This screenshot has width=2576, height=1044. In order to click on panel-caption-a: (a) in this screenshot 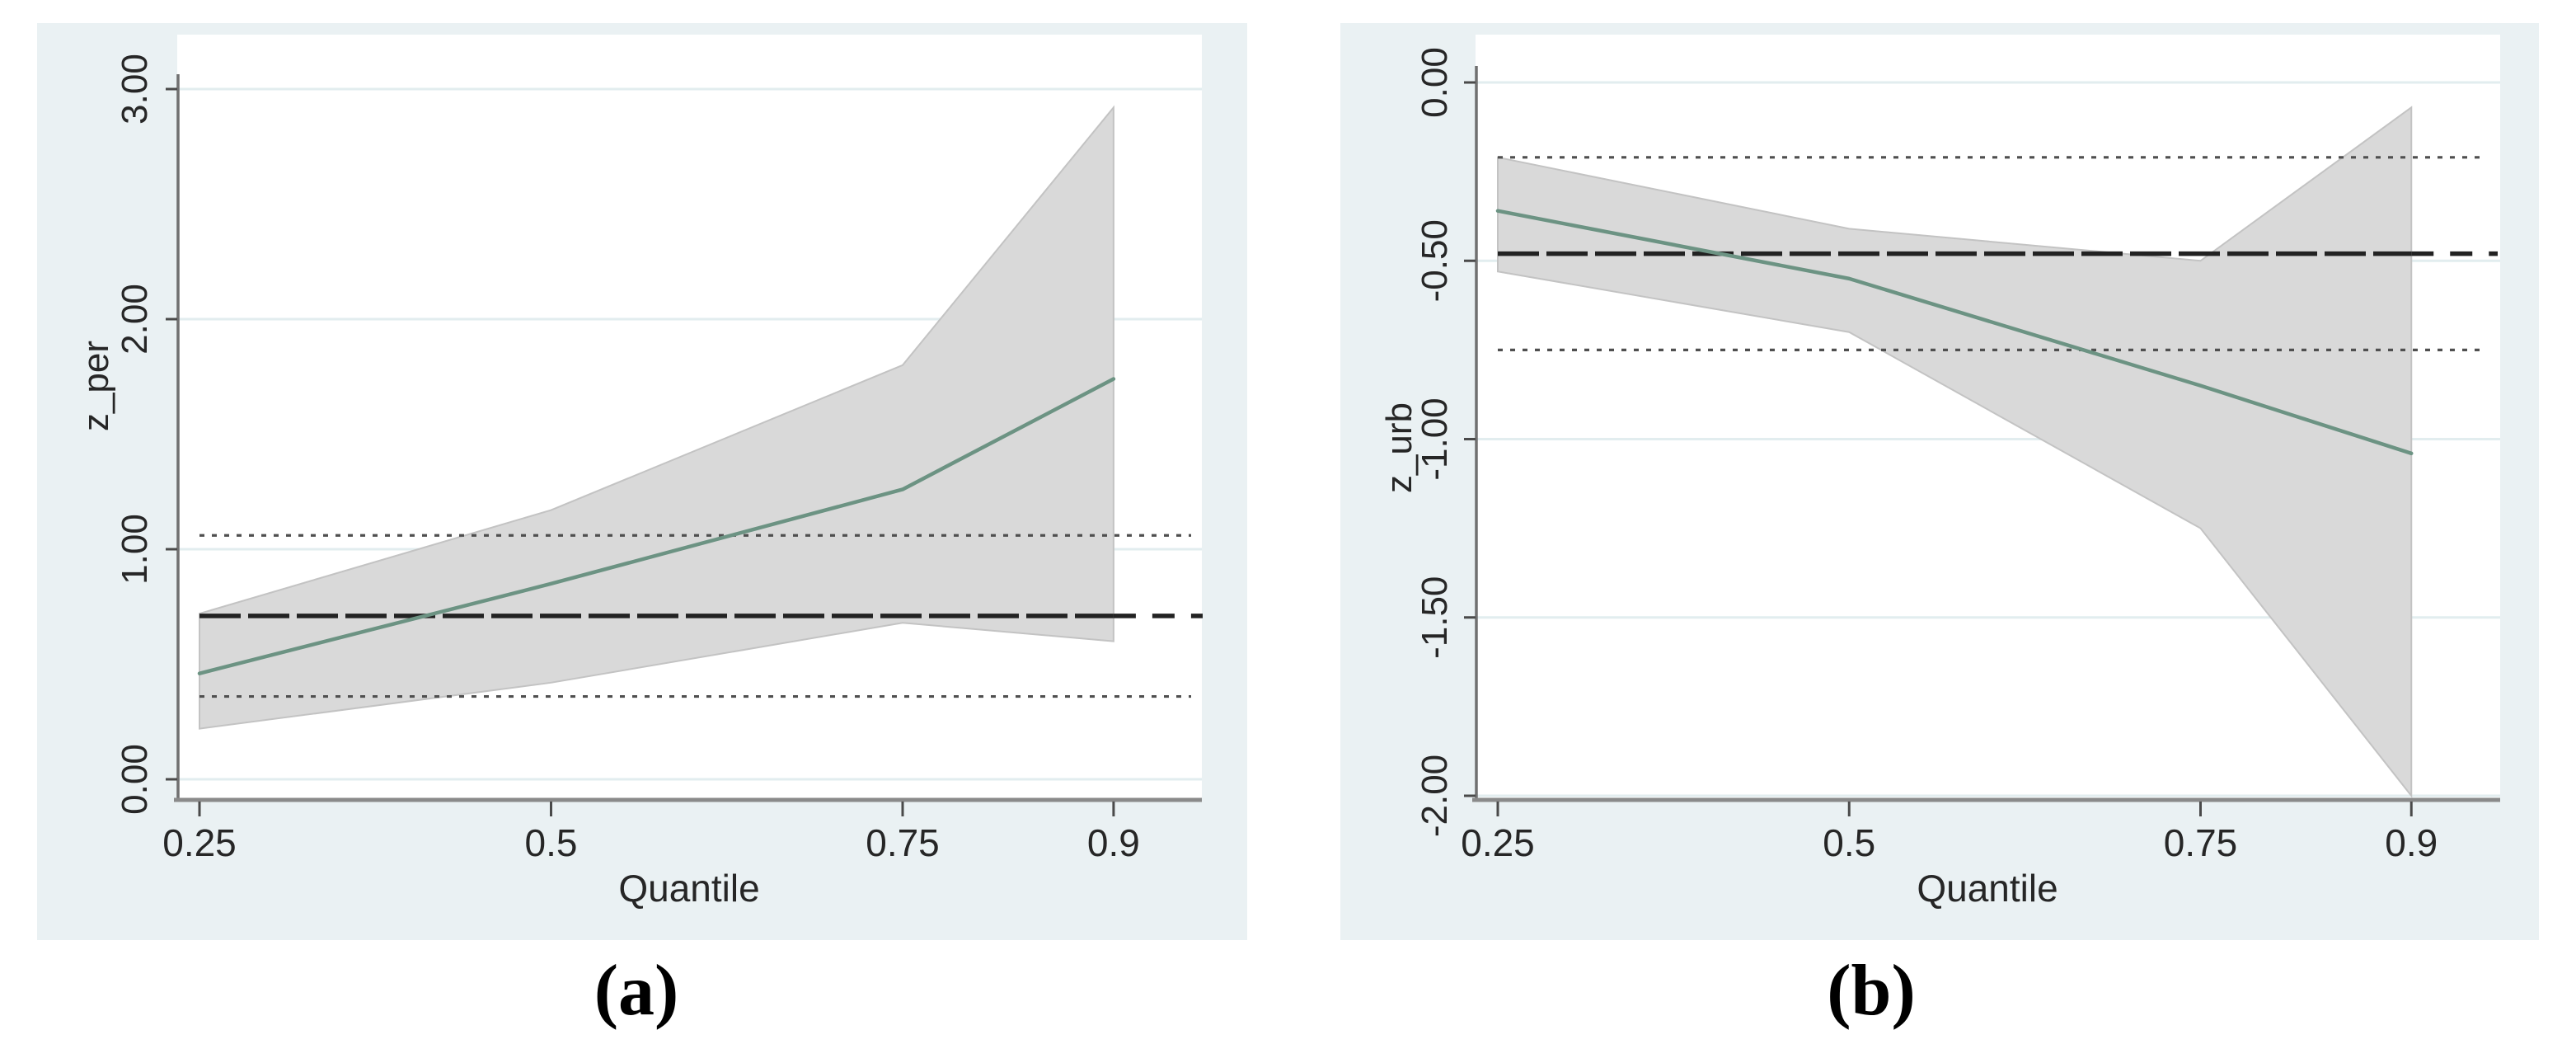, I will do `click(636, 991)`.